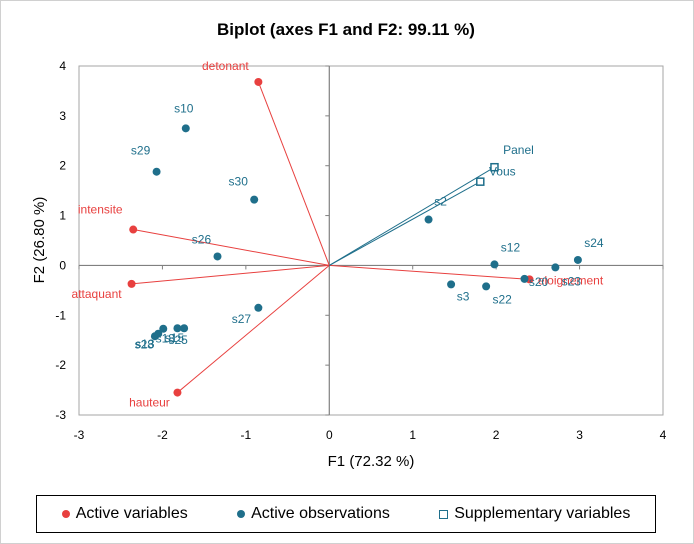  I want to click on x-tick-label: -1, so click(246, 435).